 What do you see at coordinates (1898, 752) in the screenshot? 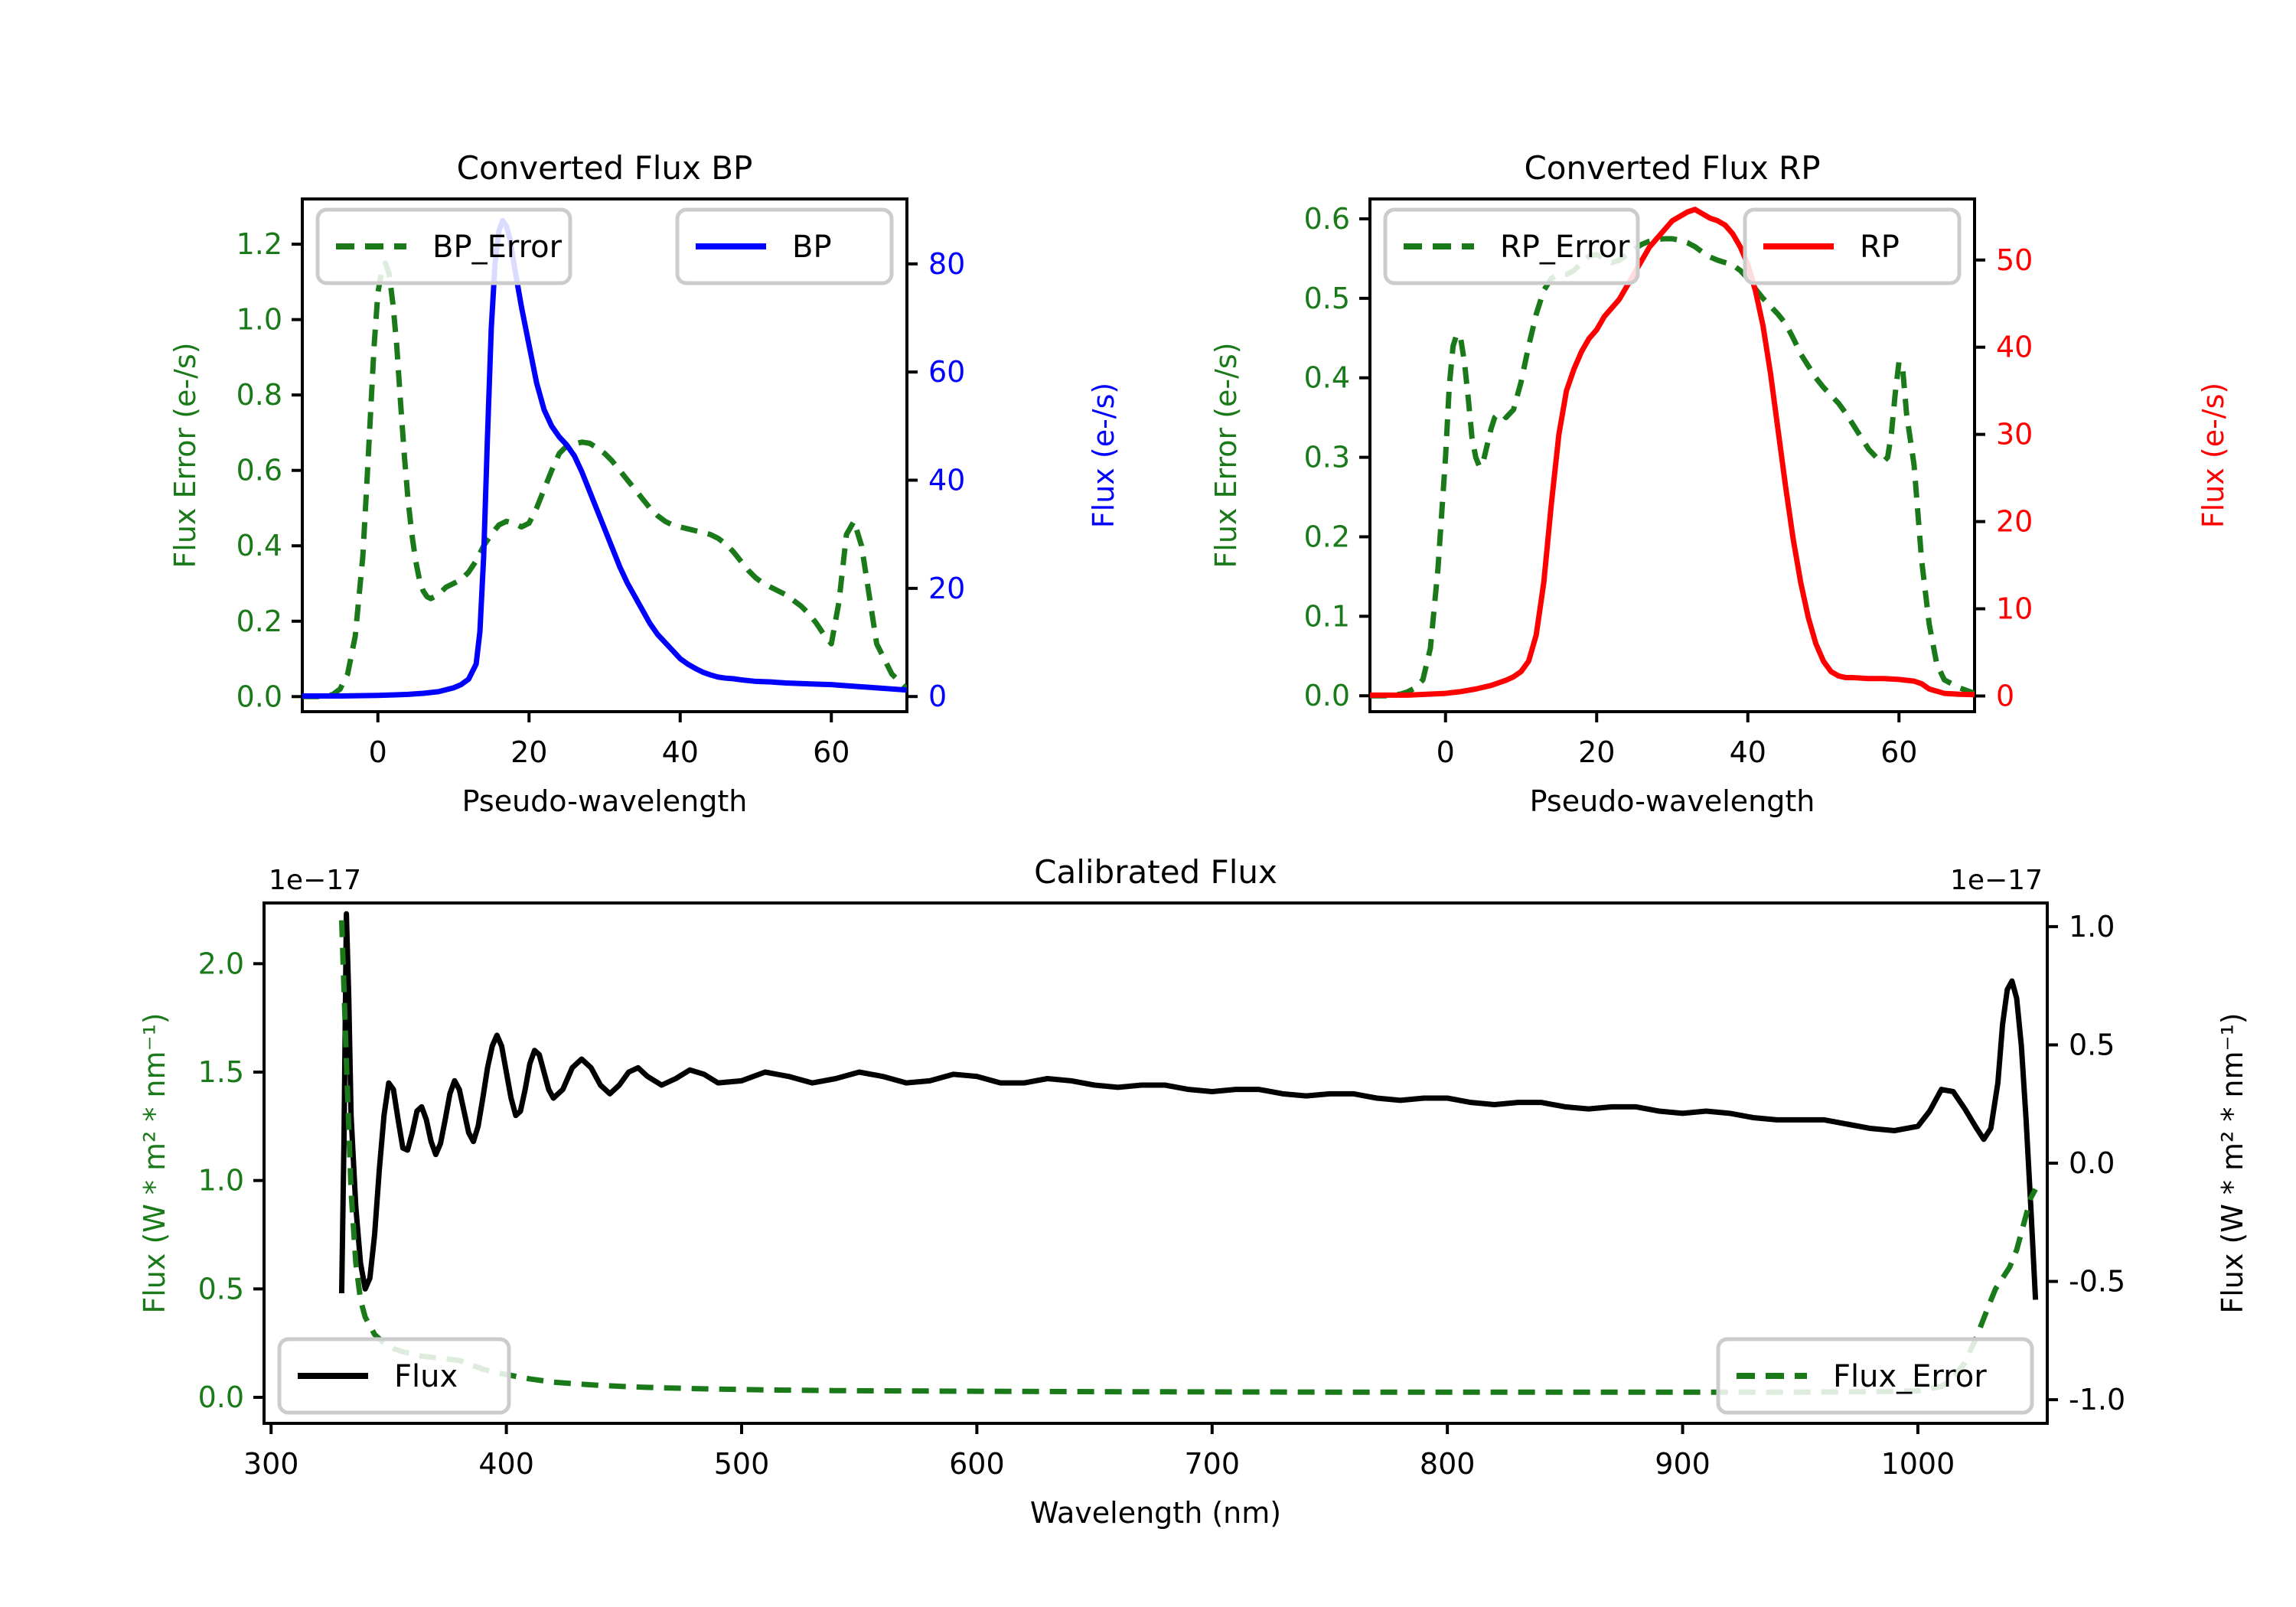
I see `rp-xtick-label: 60` at bounding box center [1898, 752].